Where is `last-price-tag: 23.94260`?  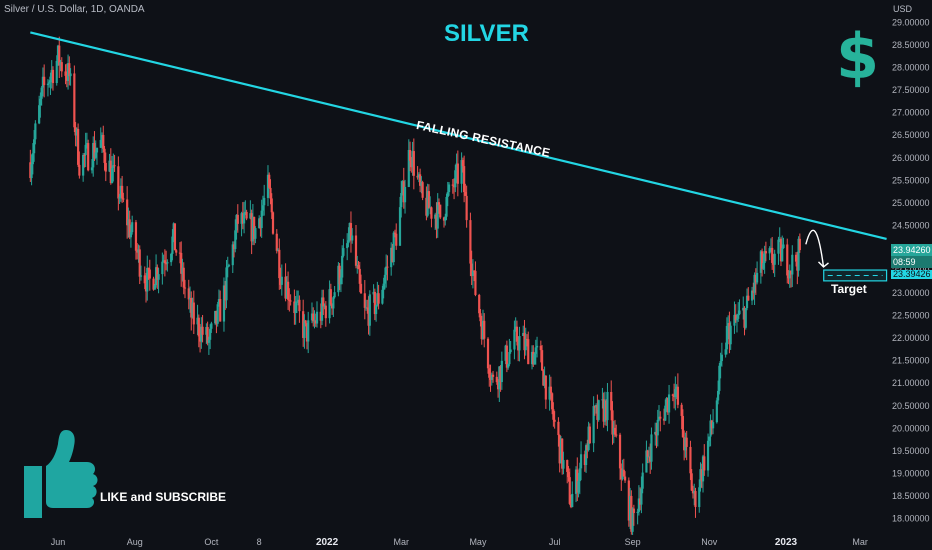 last-price-tag: 23.94260 is located at coordinates (911, 250).